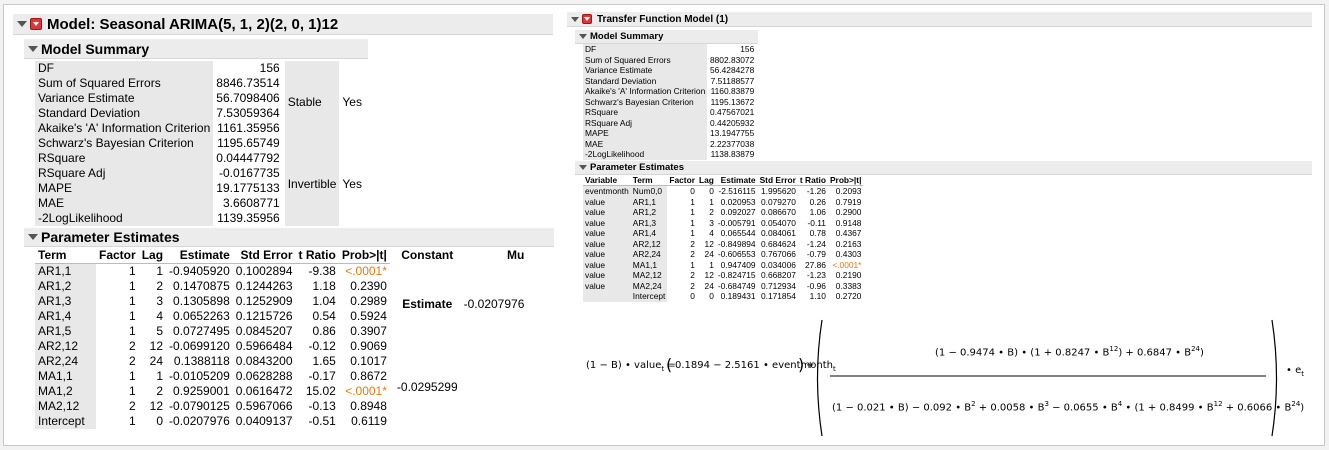 The width and height of the screenshot is (1329, 450). What do you see at coordinates (201, 316) in the screenshot?
I see `value-cell: 0.0652263` at bounding box center [201, 316].